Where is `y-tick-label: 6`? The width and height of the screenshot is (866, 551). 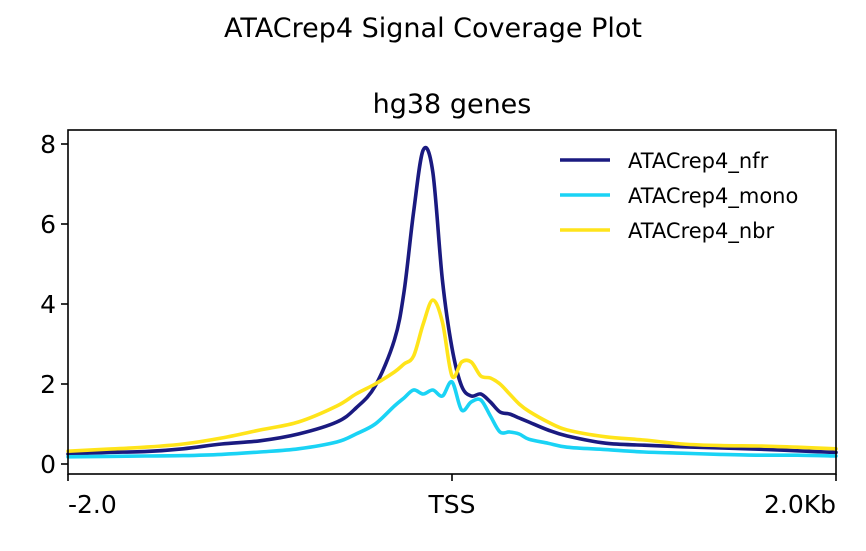 y-tick-label: 6 is located at coordinates (48, 224).